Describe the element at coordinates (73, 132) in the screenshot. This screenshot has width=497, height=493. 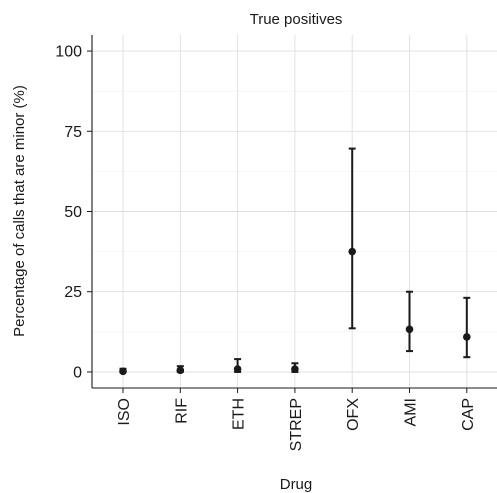
I see `y-tick-label: 75` at that location.